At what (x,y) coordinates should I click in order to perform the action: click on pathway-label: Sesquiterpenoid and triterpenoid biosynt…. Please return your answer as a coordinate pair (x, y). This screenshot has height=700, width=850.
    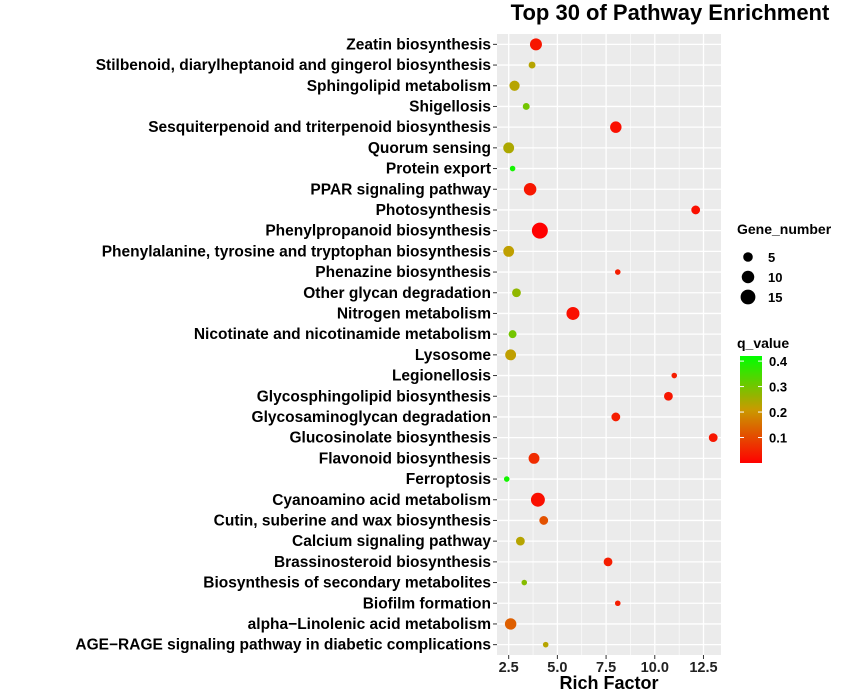
    Looking at the image, I should click on (319, 127).